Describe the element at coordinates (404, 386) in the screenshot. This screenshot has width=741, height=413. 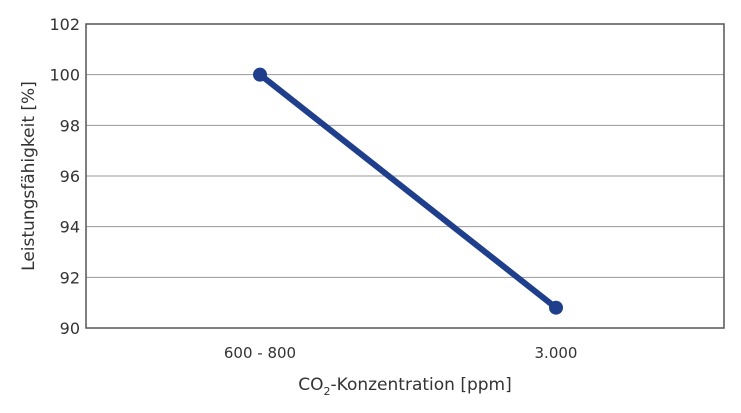
I see `x-axis-label: CO2-Konzentration [ppm]` at that location.